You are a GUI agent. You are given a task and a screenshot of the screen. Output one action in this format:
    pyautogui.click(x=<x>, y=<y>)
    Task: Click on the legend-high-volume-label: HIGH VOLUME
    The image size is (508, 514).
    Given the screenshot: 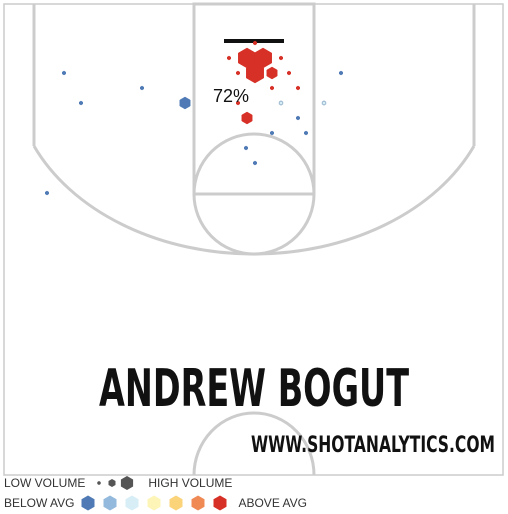 What is the action you would take?
    pyautogui.click(x=190, y=483)
    